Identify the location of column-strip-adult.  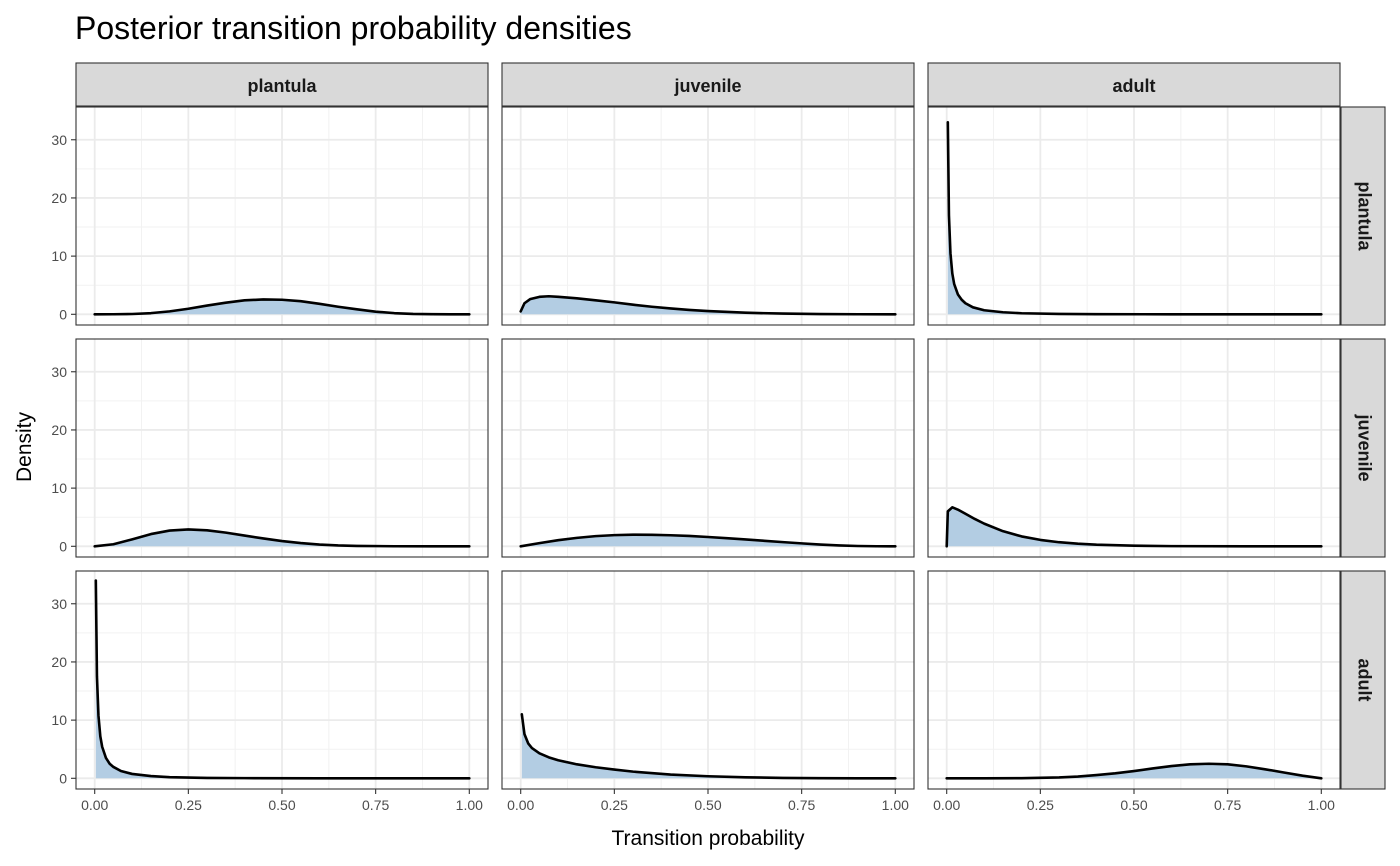
(1134, 84).